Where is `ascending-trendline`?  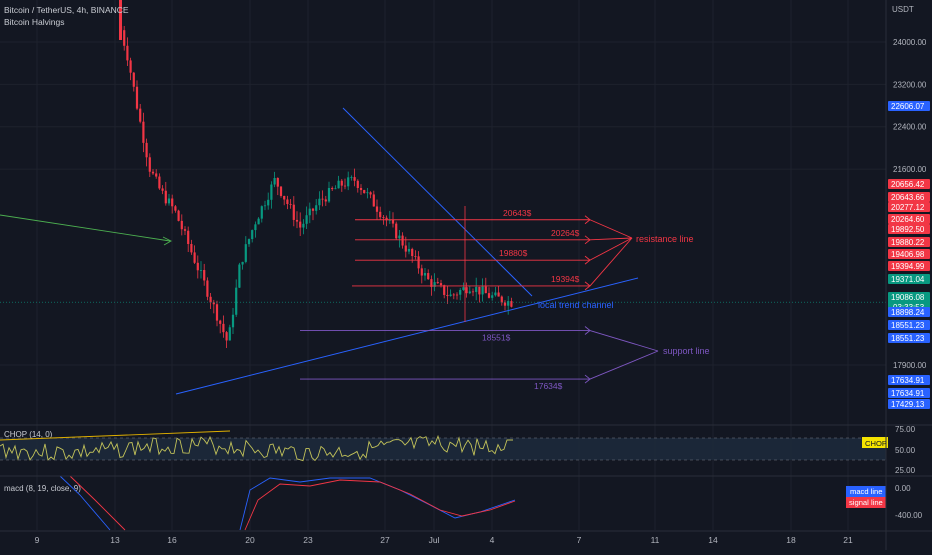
ascending-trendline is located at coordinates (407, 336).